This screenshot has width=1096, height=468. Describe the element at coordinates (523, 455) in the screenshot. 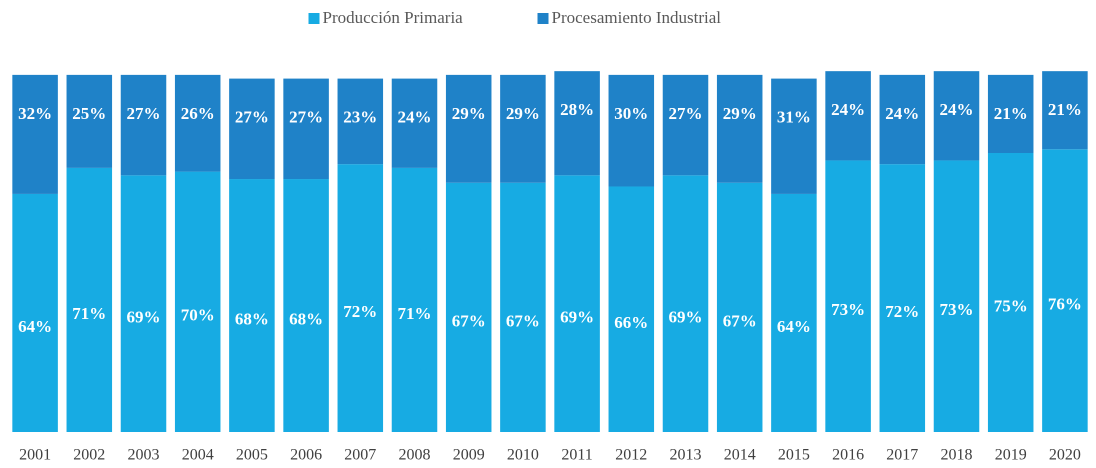

I see `x-tick-label: 2010` at that location.